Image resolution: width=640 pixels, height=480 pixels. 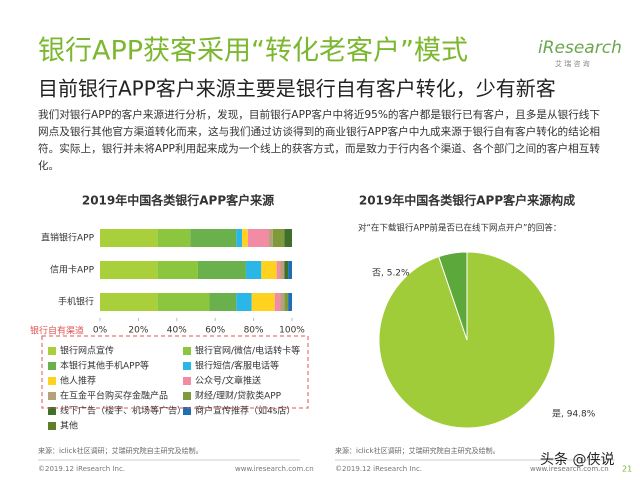 What do you see at coordinates (627, 469) in the screenshot?
I see `page-number: 21` at bounding box center [627, 469].